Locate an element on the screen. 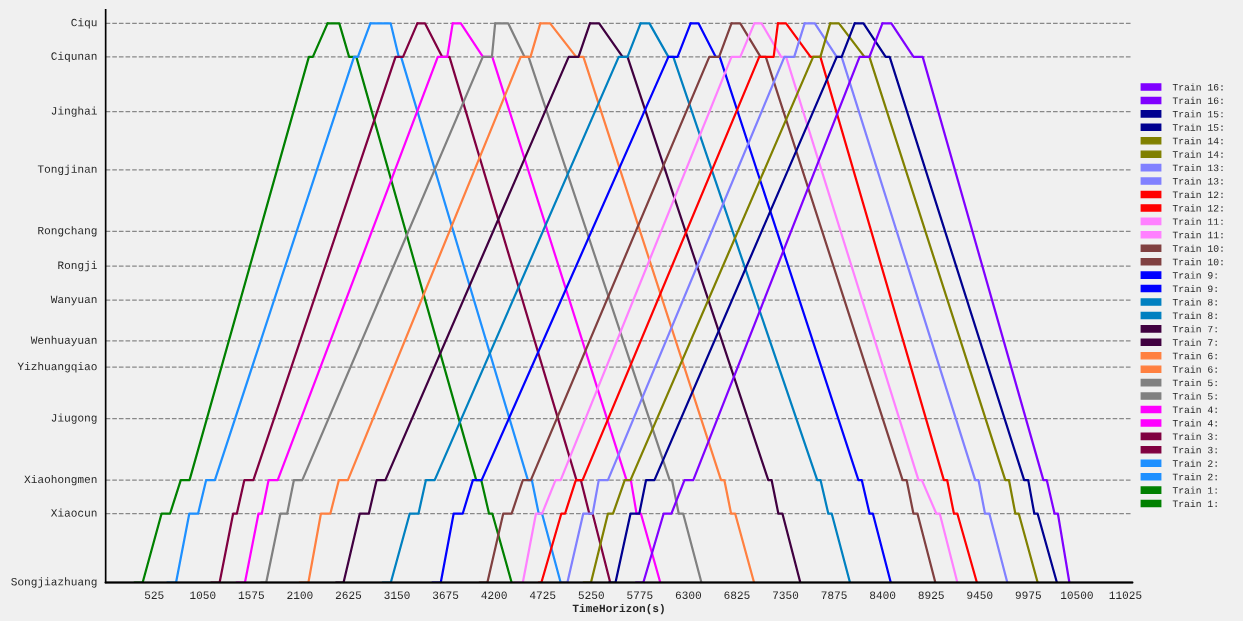  x-tick-label: 3675 is located at coordinates (445, 595).